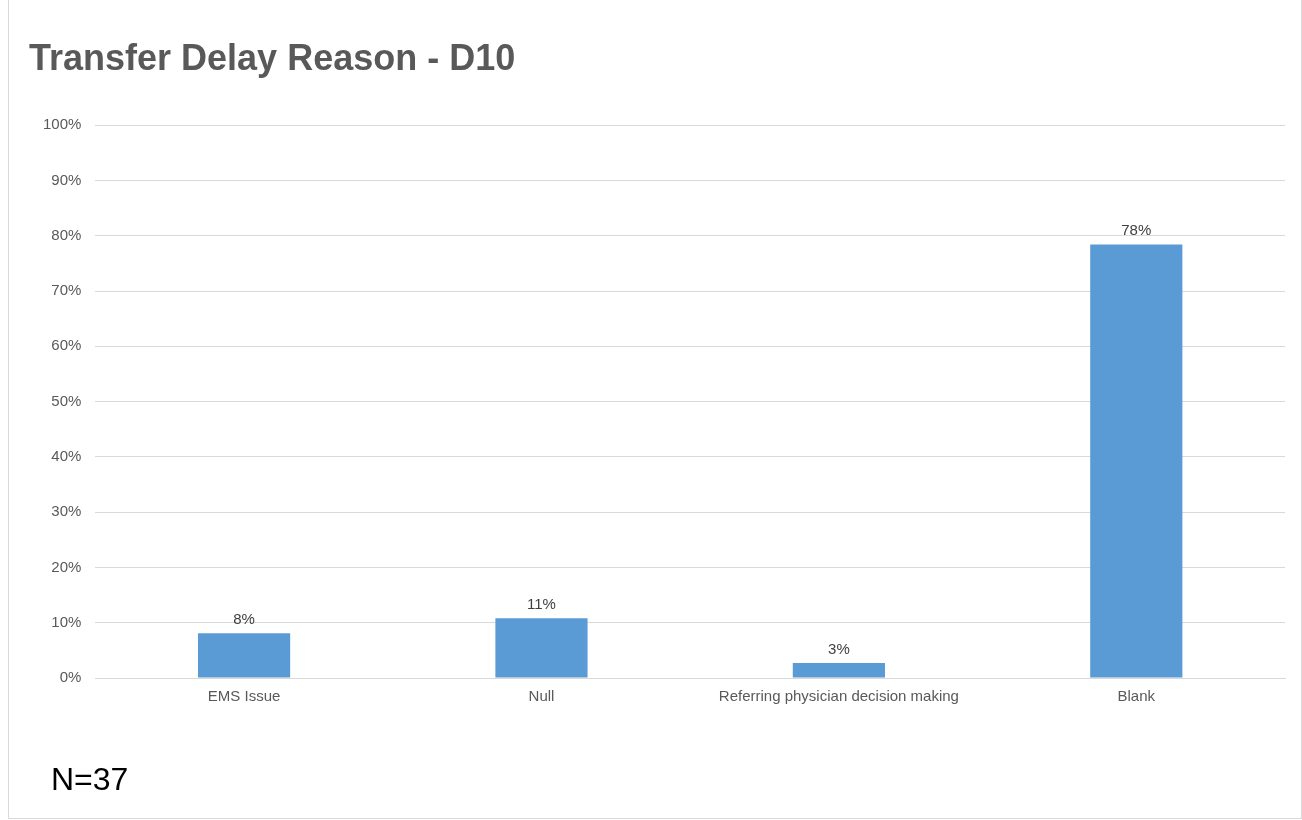 Image resolution: width=1302 pixels, height=820 pixels. Describe the element at coordinates (1136, 230) in the screenshot. I see `data-label: 78%` at that location.